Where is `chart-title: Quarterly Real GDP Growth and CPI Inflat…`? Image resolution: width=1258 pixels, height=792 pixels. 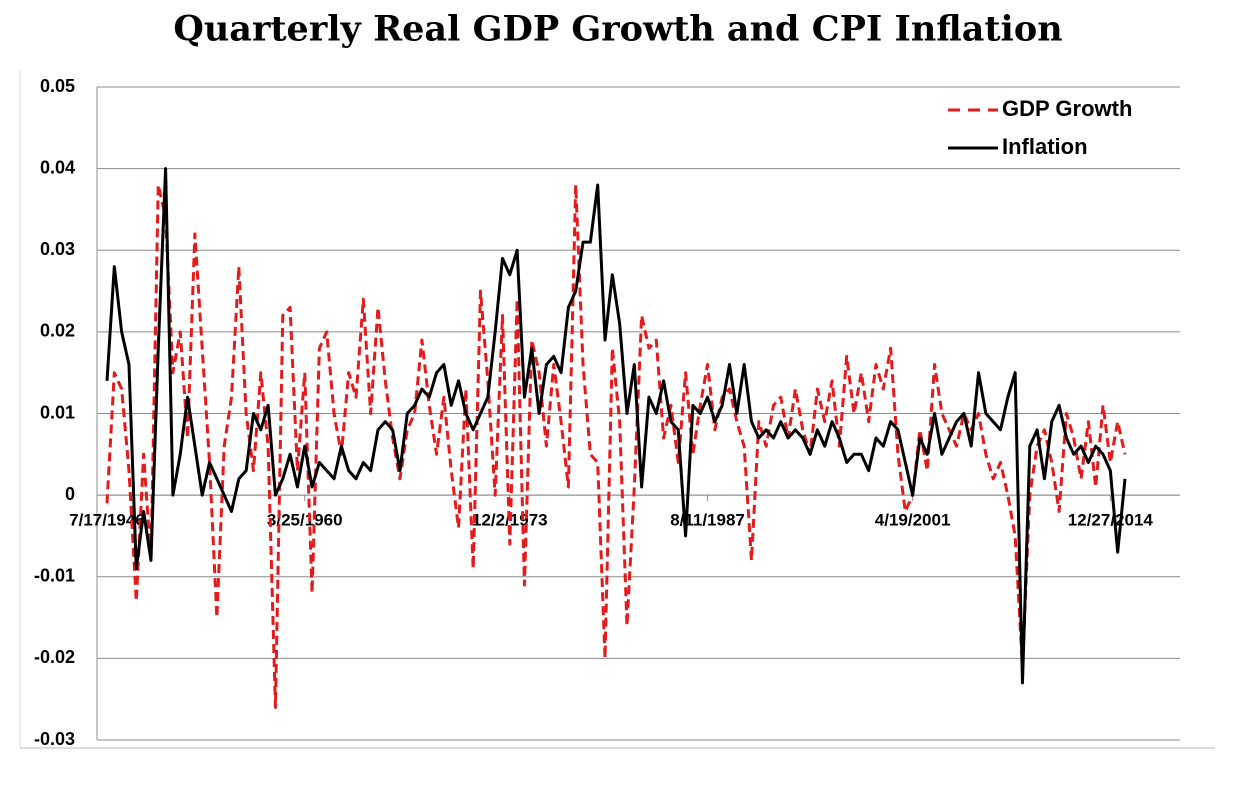 chart-title: Quarterly Real GDP Growth and CPI Inflat… is located at coordinates (617, 29).